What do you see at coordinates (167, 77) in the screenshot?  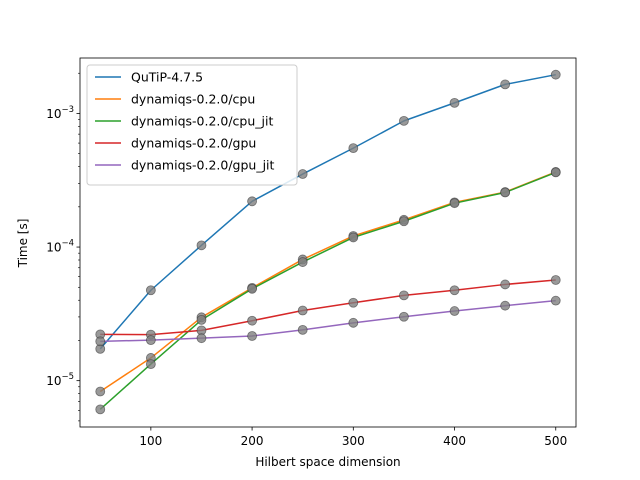 I see `legend-entry: QuTiP-4.7.5` at bounding box center [167, 77].